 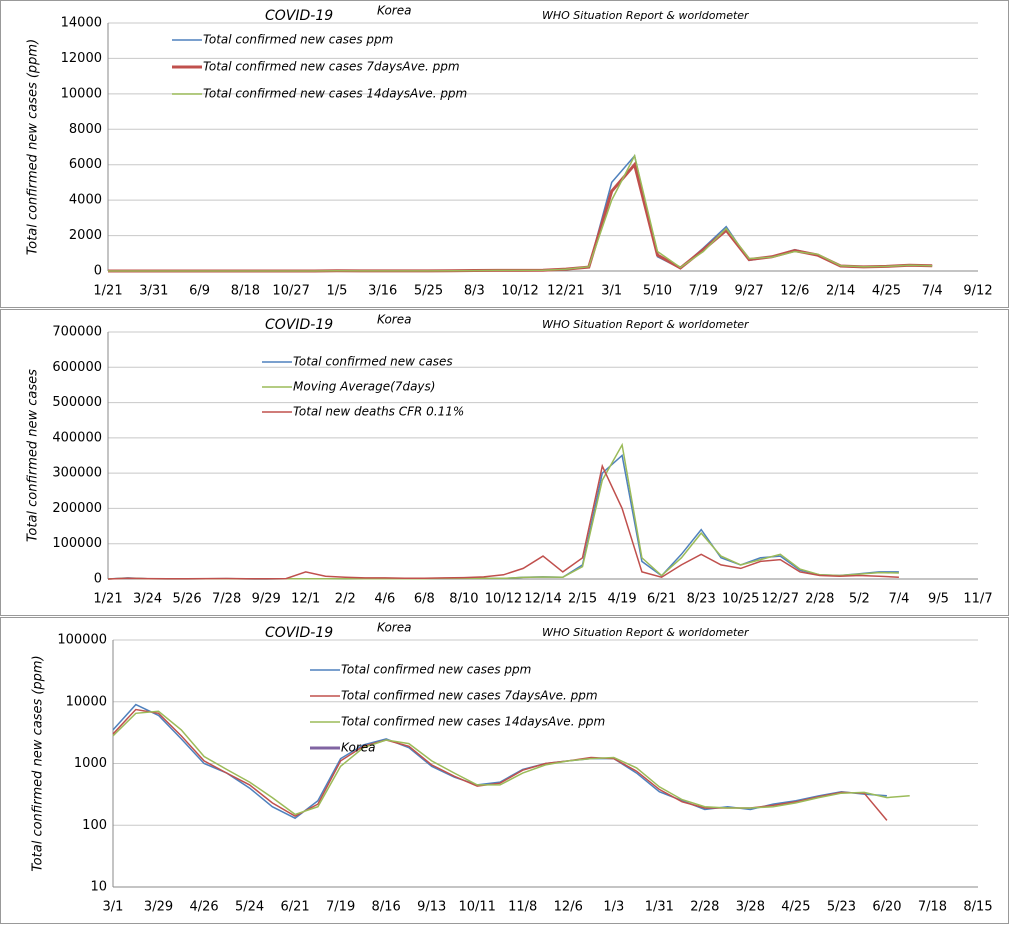 What do you see at coordinates (94, 825) in the screenshot?
I see `y-tick-label: 100` at bounding box center [94, 825].